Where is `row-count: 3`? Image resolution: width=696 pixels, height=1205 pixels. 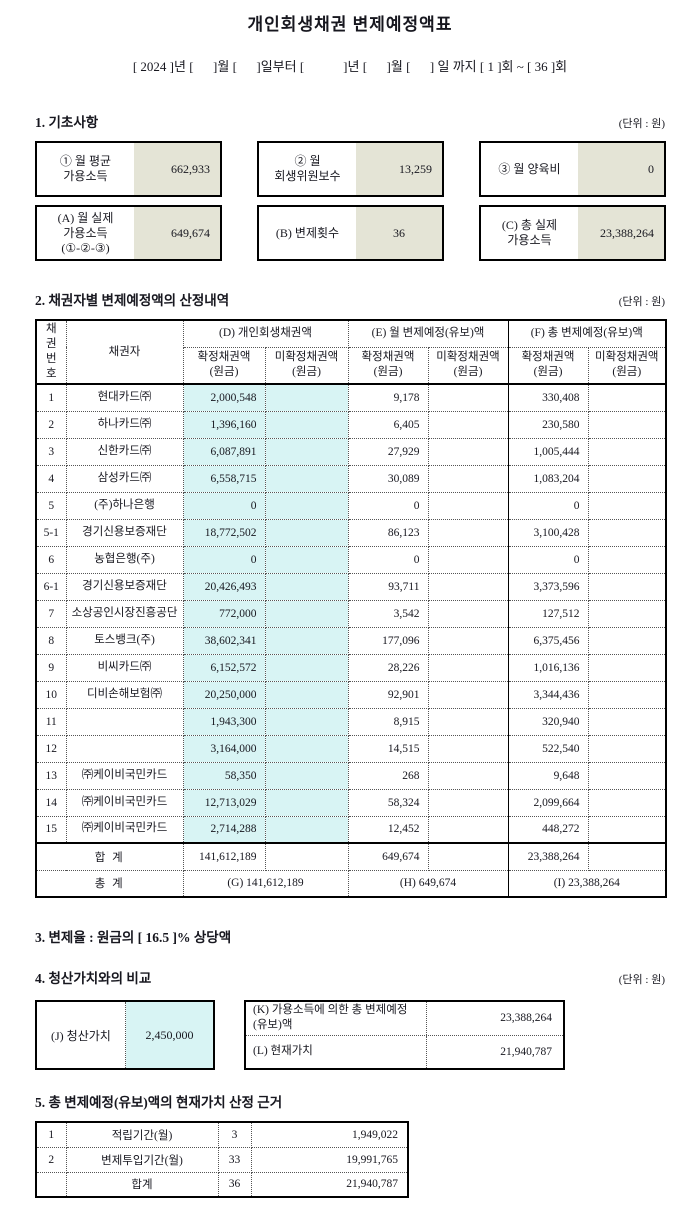
row-count: 3 is located at coordinates (234, 1134).